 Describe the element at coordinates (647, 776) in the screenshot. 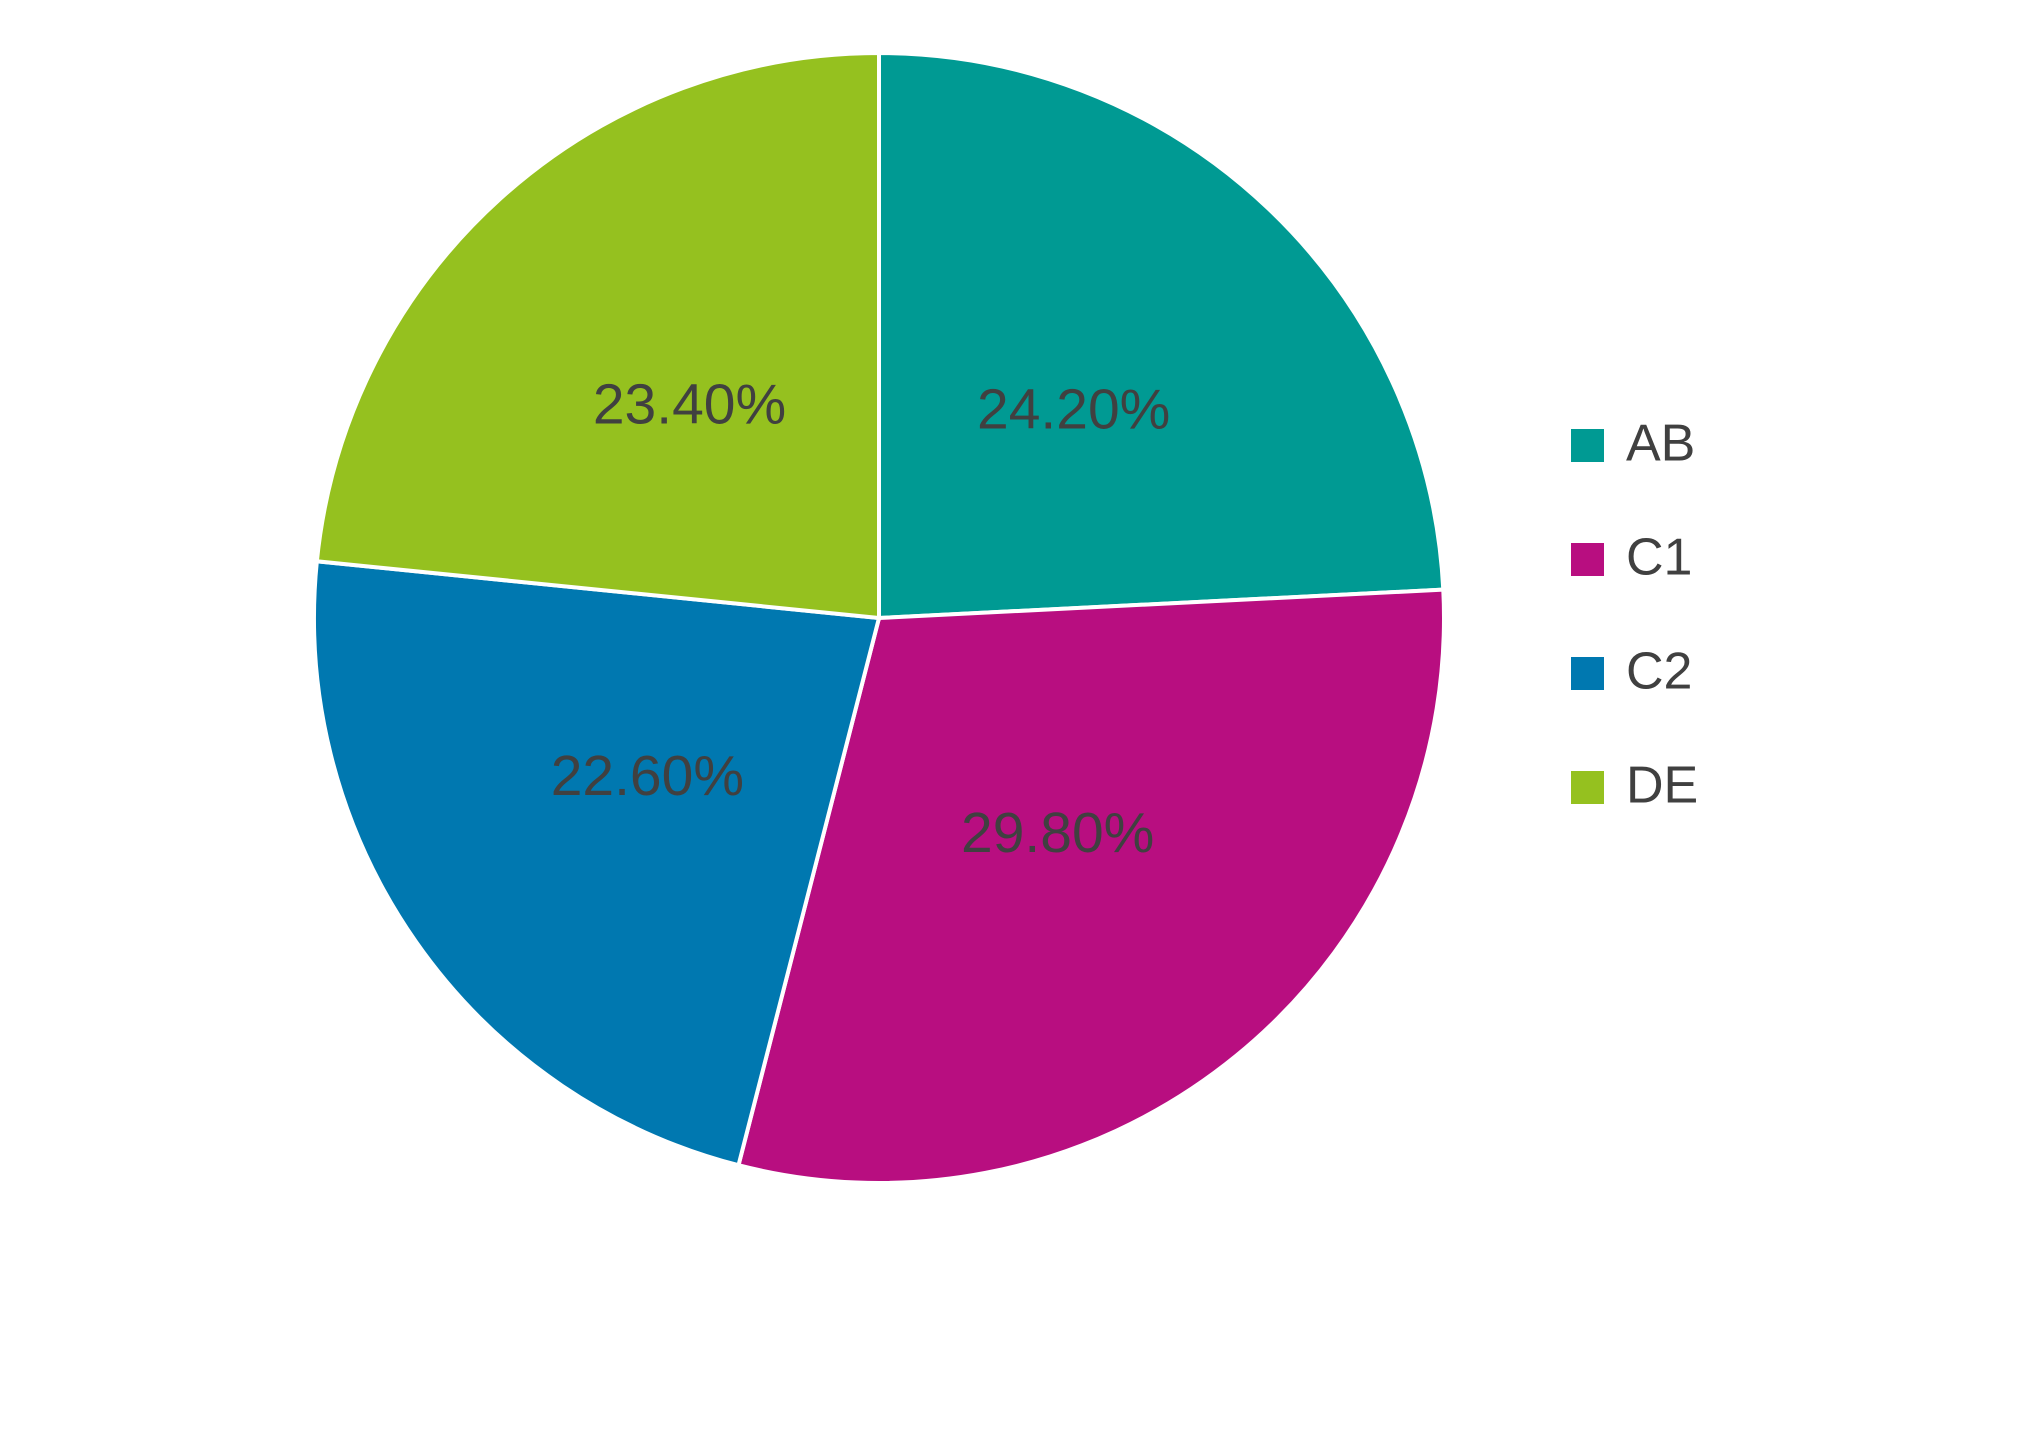

I see `value-label: 22.60%` at that location.